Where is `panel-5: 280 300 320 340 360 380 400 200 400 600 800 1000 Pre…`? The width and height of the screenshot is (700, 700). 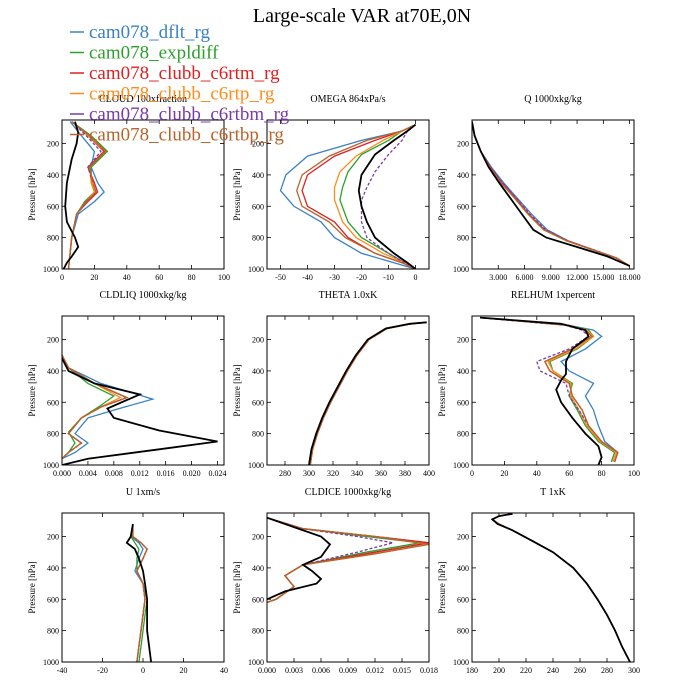 panel-5: 280 300 320 340 360 380 400 200 400 600 800 1000 Pre… is located at coordinates (333, 384).